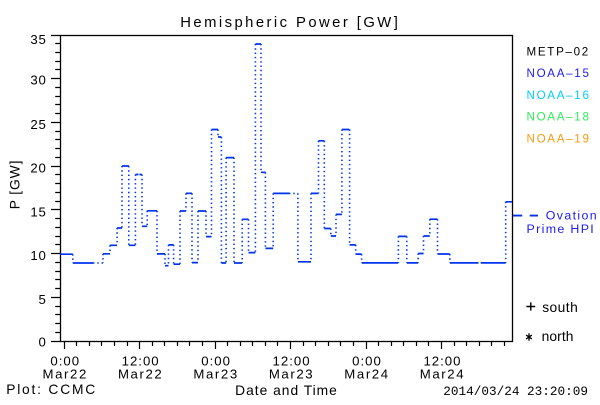 This screenshot has width=600, height=405. I want to click on svg-text: 20, so click(38, 168).